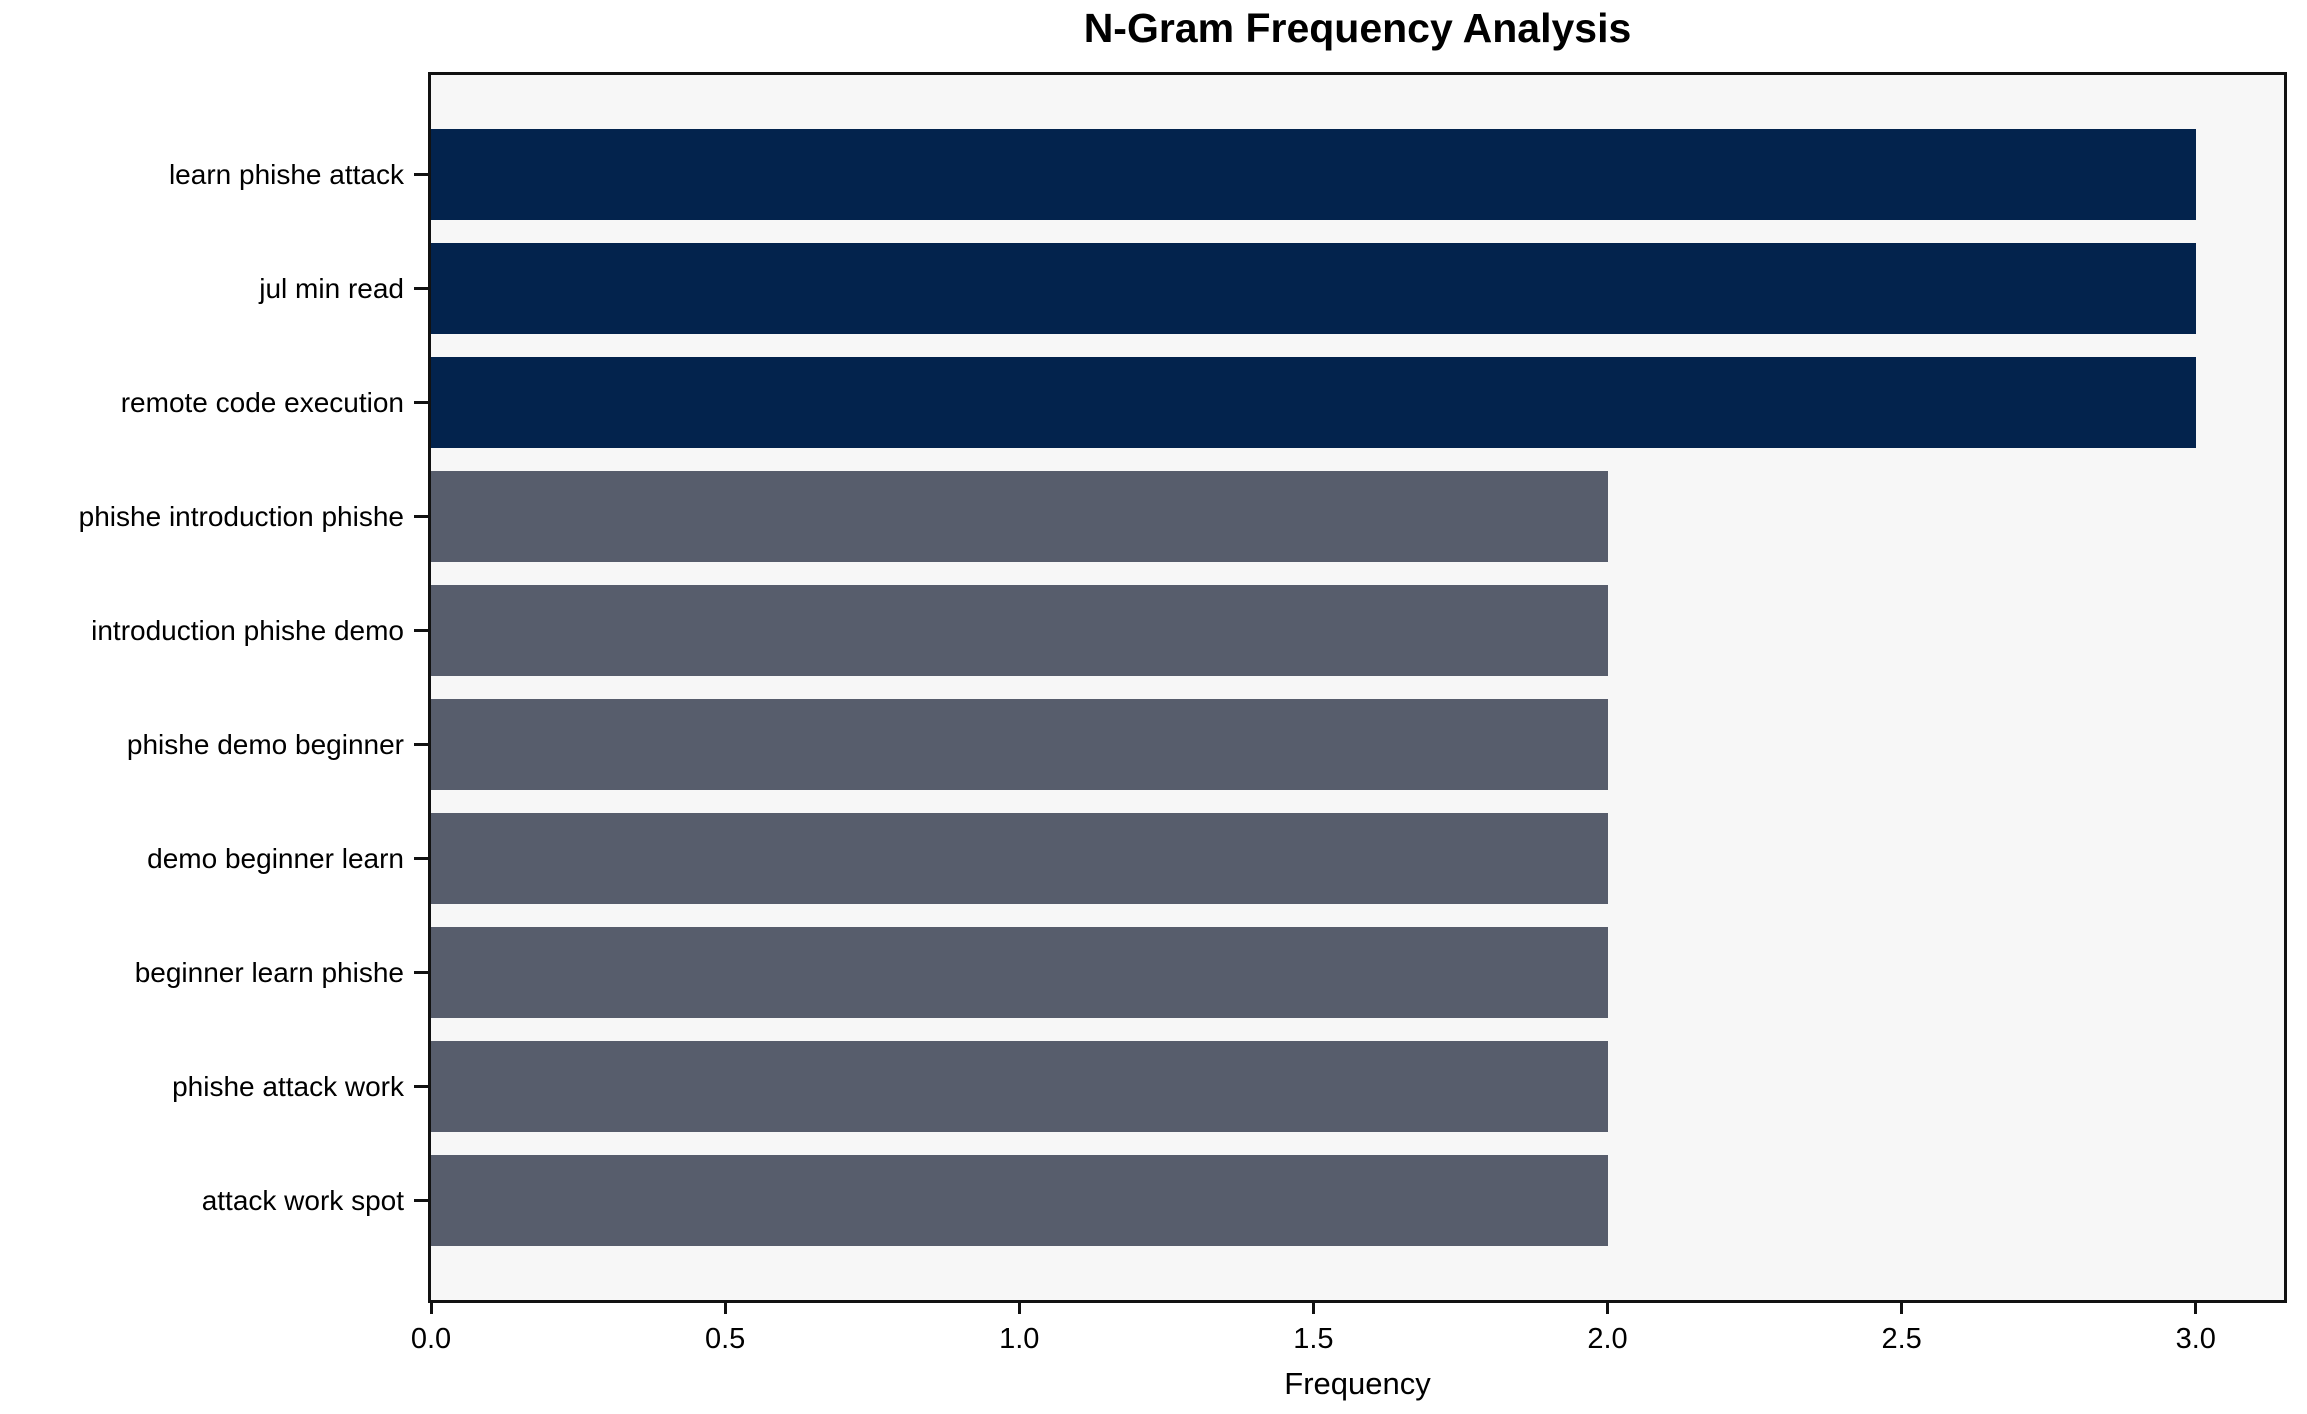 This screenshot has width=2307, height=1414. Describe the element at coordinates (1313, 288) in the screenshot. I see `bar-jul-min-read` at that location.